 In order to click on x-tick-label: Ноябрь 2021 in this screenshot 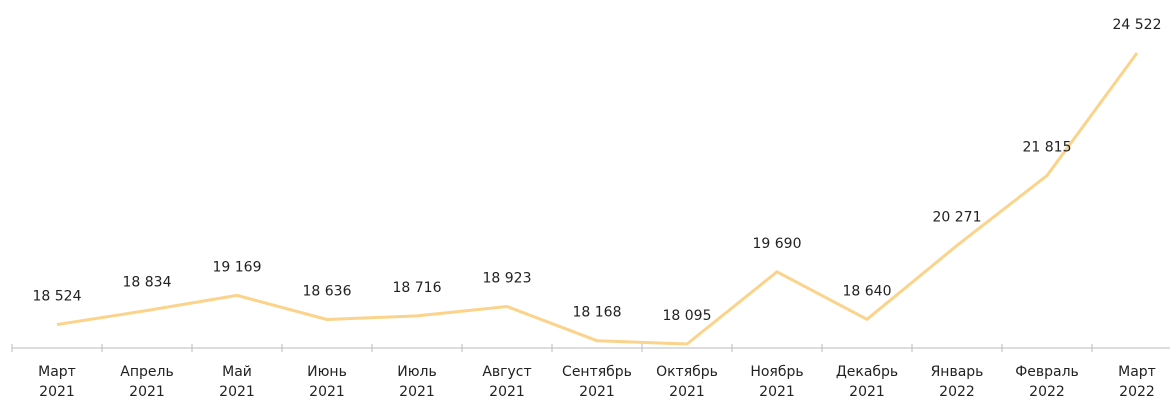, I will do `click(777, 382)`.